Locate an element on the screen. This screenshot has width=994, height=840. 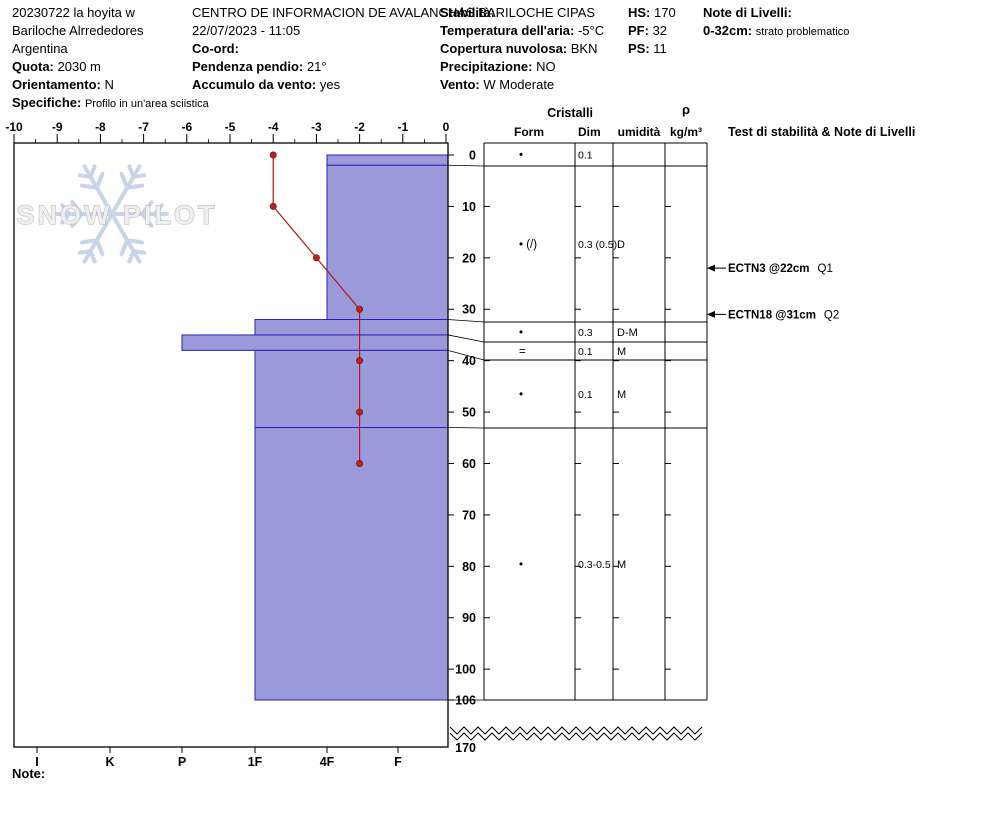
ps-value: 11 is located at coordinates (660, 48).